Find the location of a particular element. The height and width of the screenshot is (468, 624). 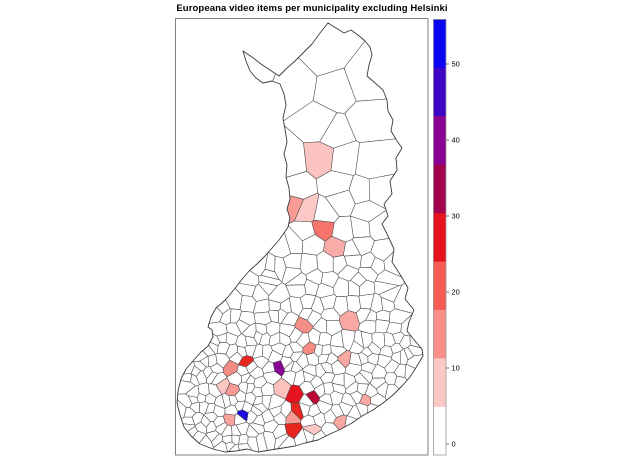

legend-tick-label: 40 is located at coordinates (456, 140).